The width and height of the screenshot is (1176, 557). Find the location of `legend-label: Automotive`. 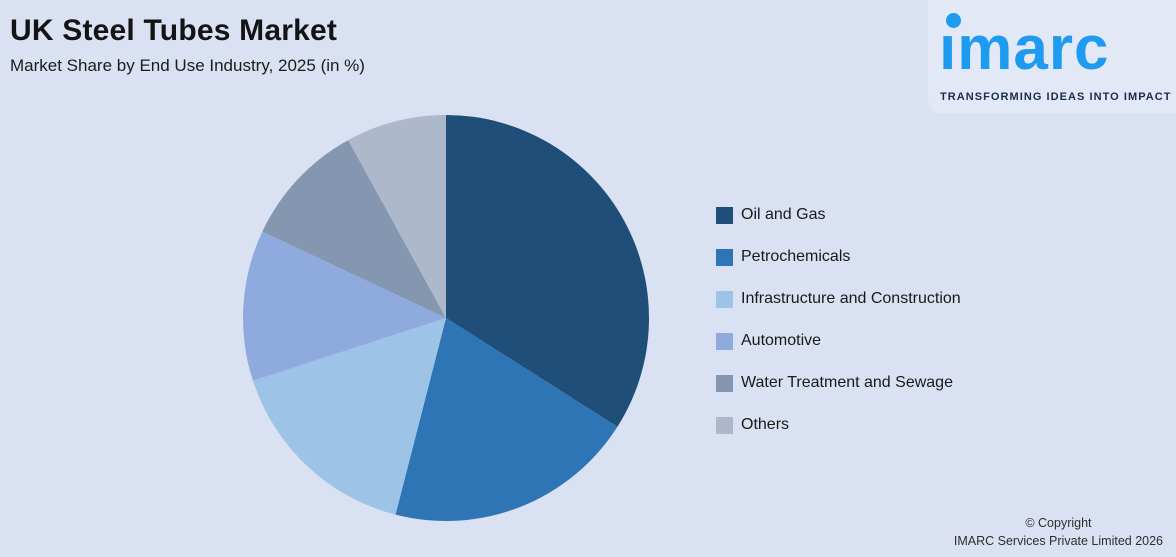

legend-label: Automotive is located at coordinates (781, 340).